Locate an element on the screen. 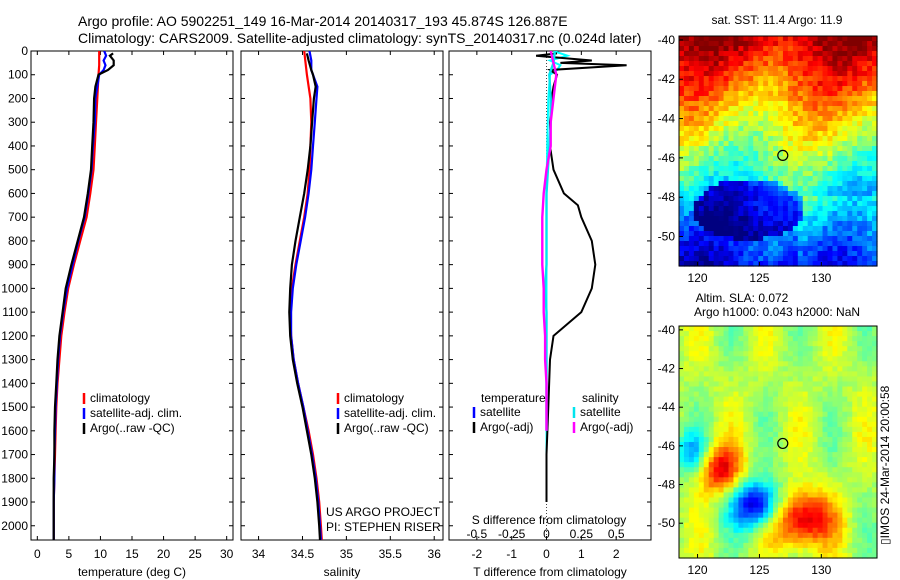 This screenshot has width=900, height=580. diff-s-tick-label: 0 is located at coordinates (546, 534).